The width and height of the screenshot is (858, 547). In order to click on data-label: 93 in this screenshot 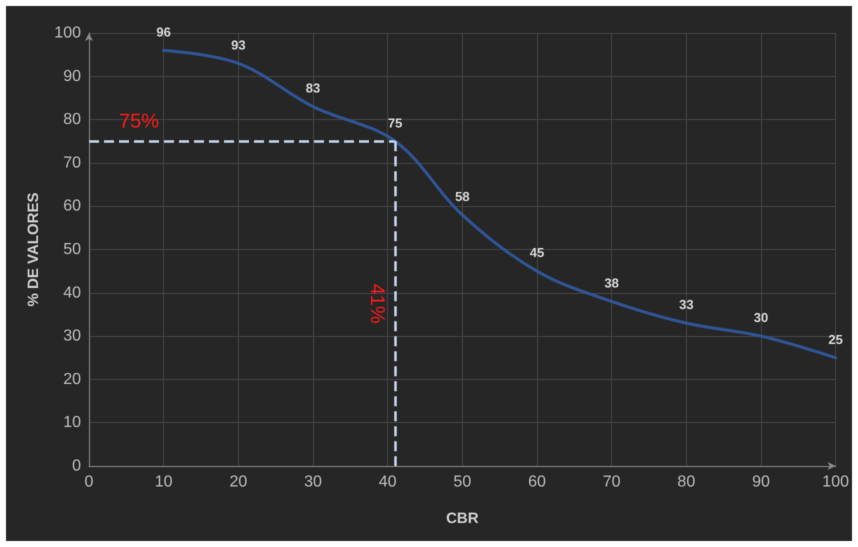, I will do `click(238, 44)`.